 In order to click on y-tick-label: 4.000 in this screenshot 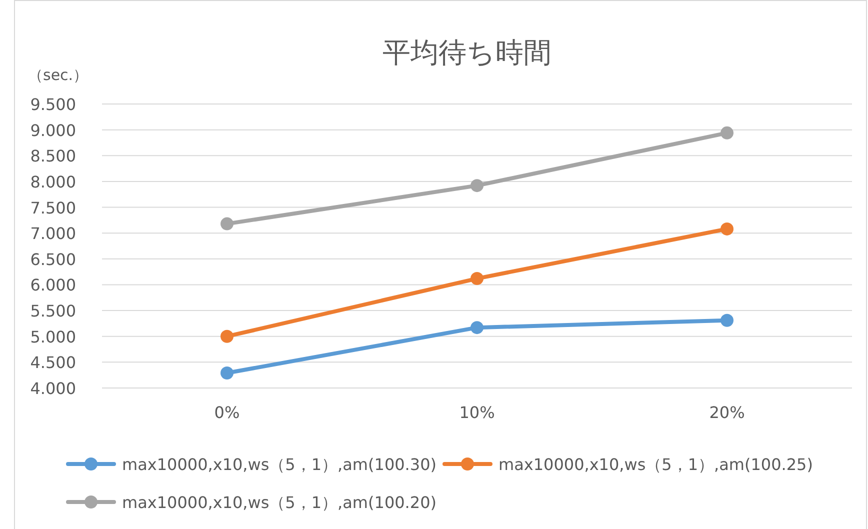, I will do `click(53, 388)`.